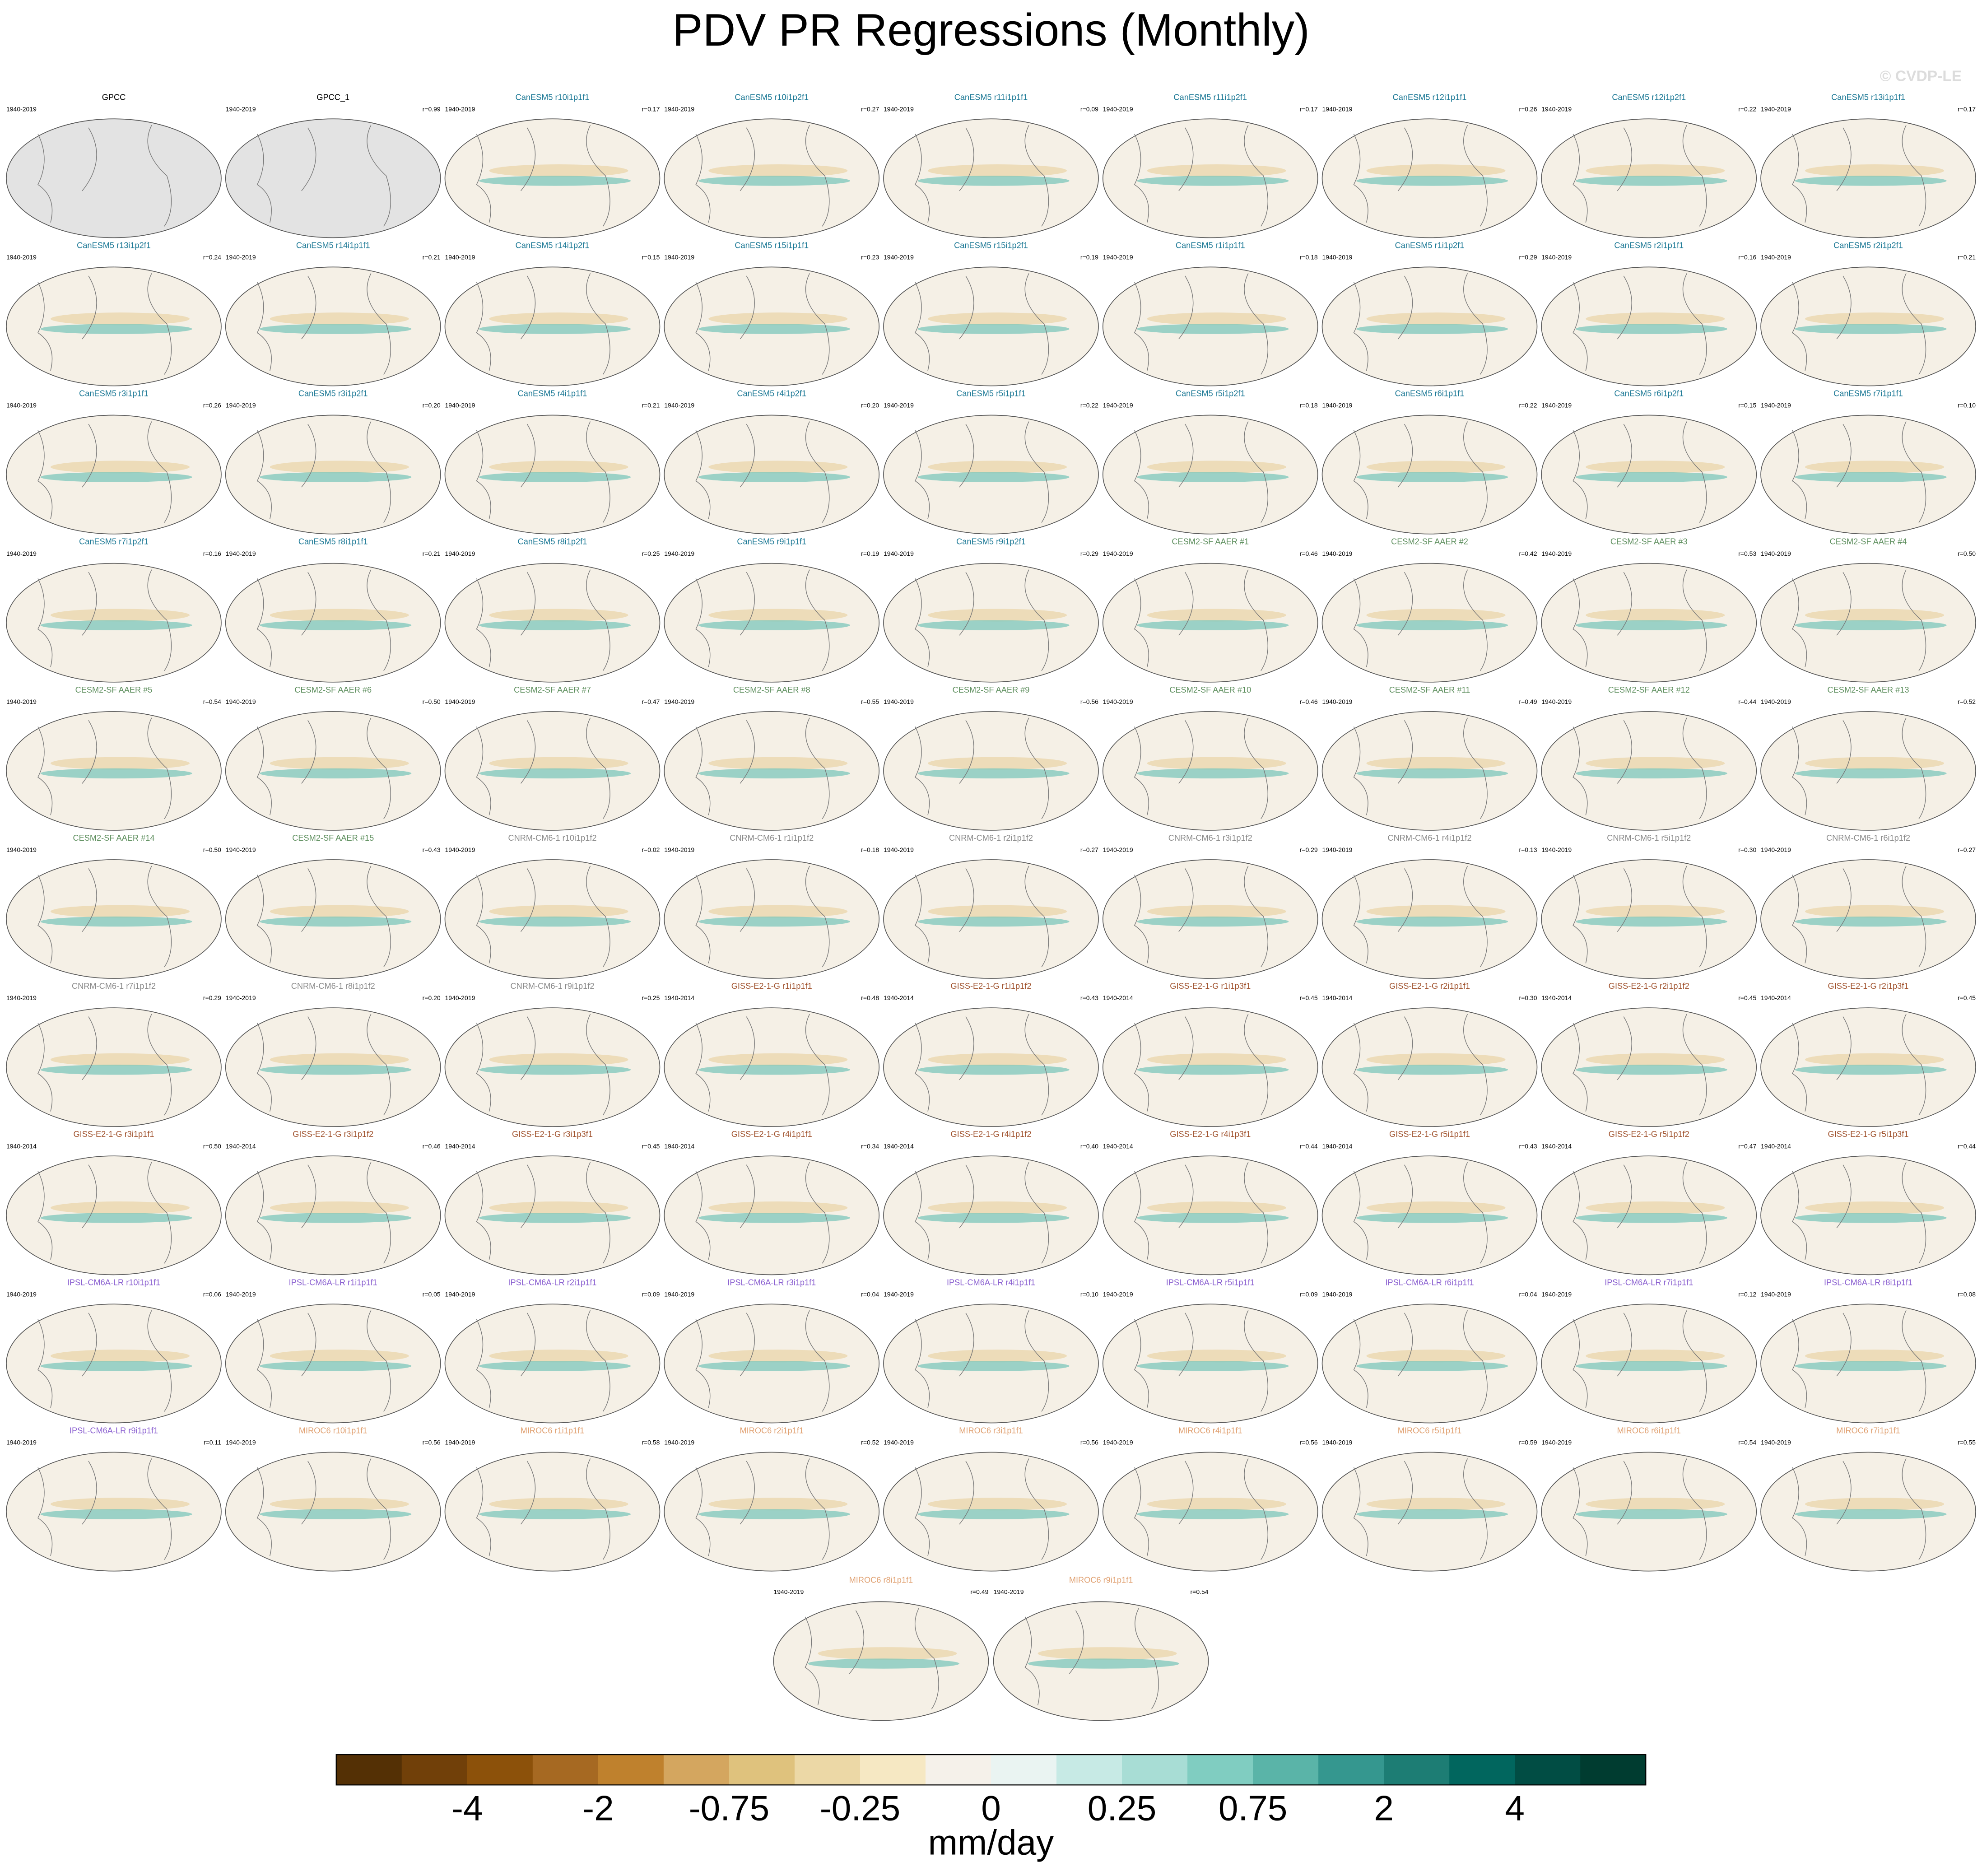 The image size is (1982, 1876). I want to click on panel-r: r=0.45, so click(1309, 997).